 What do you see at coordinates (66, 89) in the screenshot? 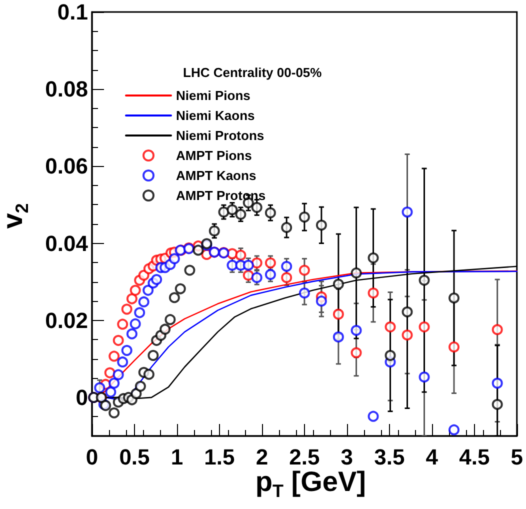
I see `y-tick-label: 0.08` at bounding box center [66, 89].